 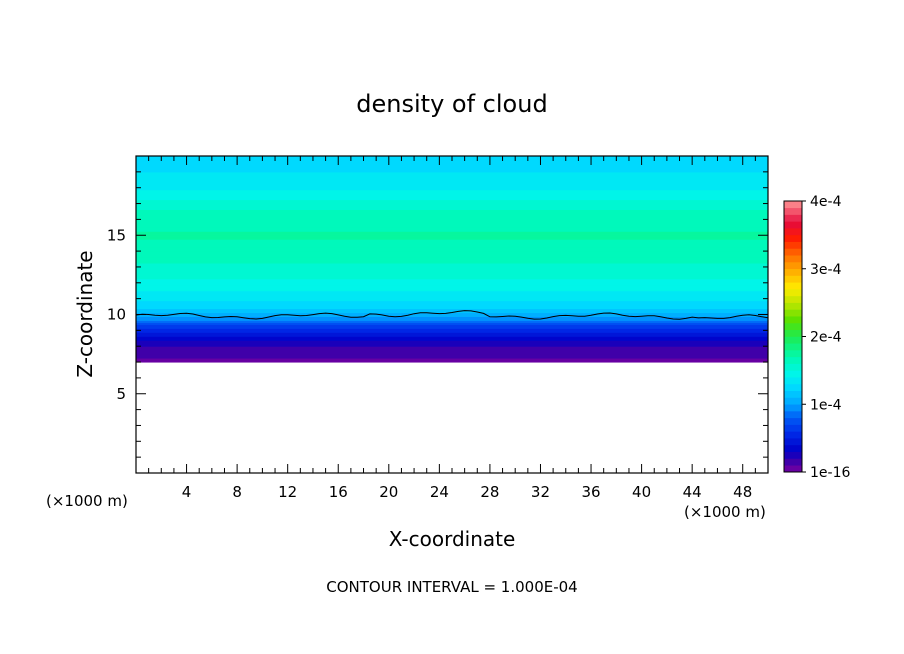 I want to click on colorbar-ticks: 4e-4 3e-4 2e-4 1e-4 1e-16, so click(x=826, y=337).